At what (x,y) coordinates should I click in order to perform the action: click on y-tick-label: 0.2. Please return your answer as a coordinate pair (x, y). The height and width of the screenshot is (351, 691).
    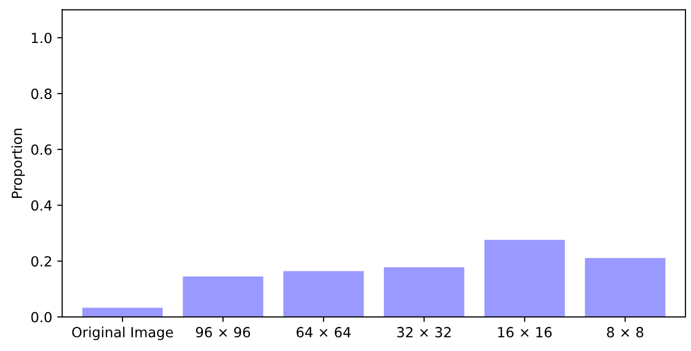
    Looking at the image, I should click on (41, 261).